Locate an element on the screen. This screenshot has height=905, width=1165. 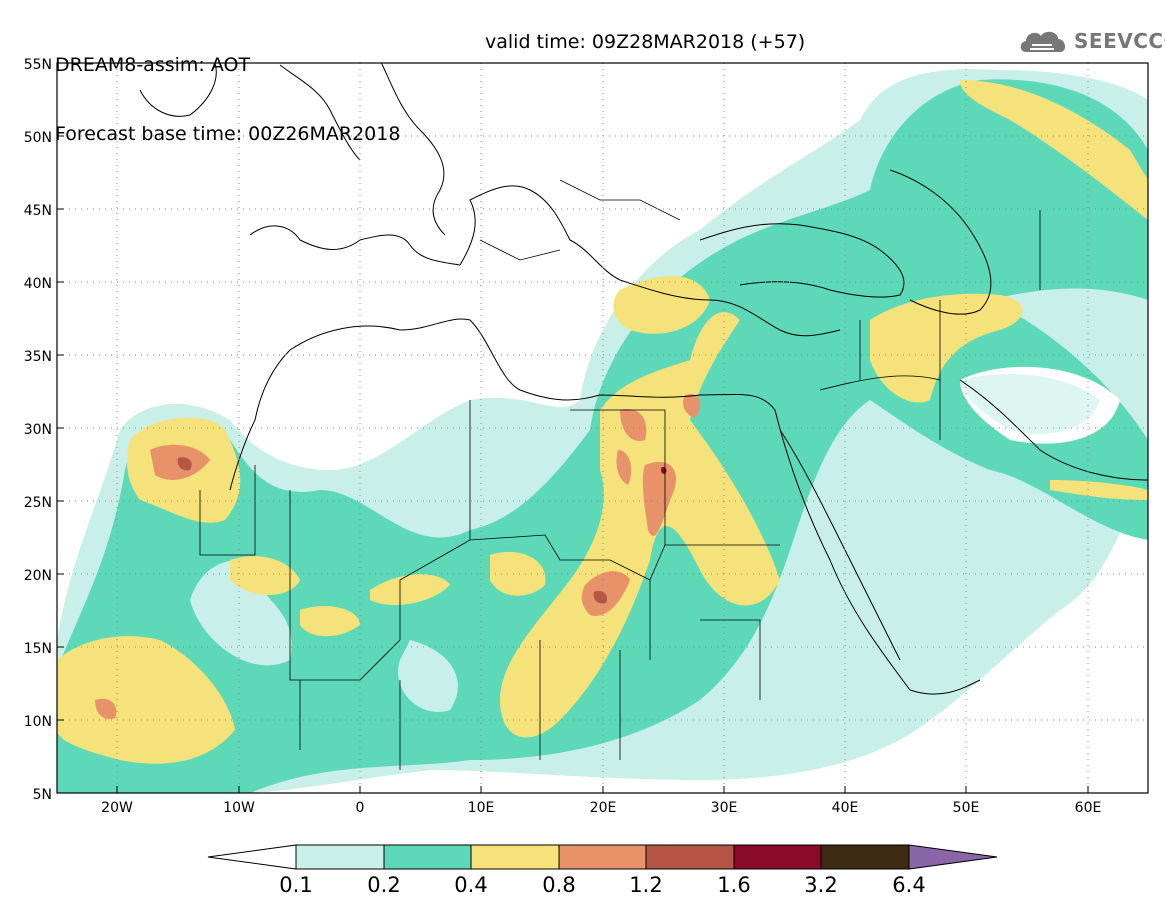
legend-label: 1.2 is located at coordinates (645, 885).